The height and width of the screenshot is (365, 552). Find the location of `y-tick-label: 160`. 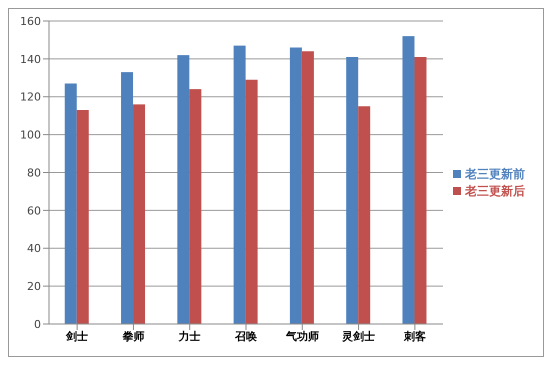

y-tick-label: 160 is located at coordinates (30, 21).